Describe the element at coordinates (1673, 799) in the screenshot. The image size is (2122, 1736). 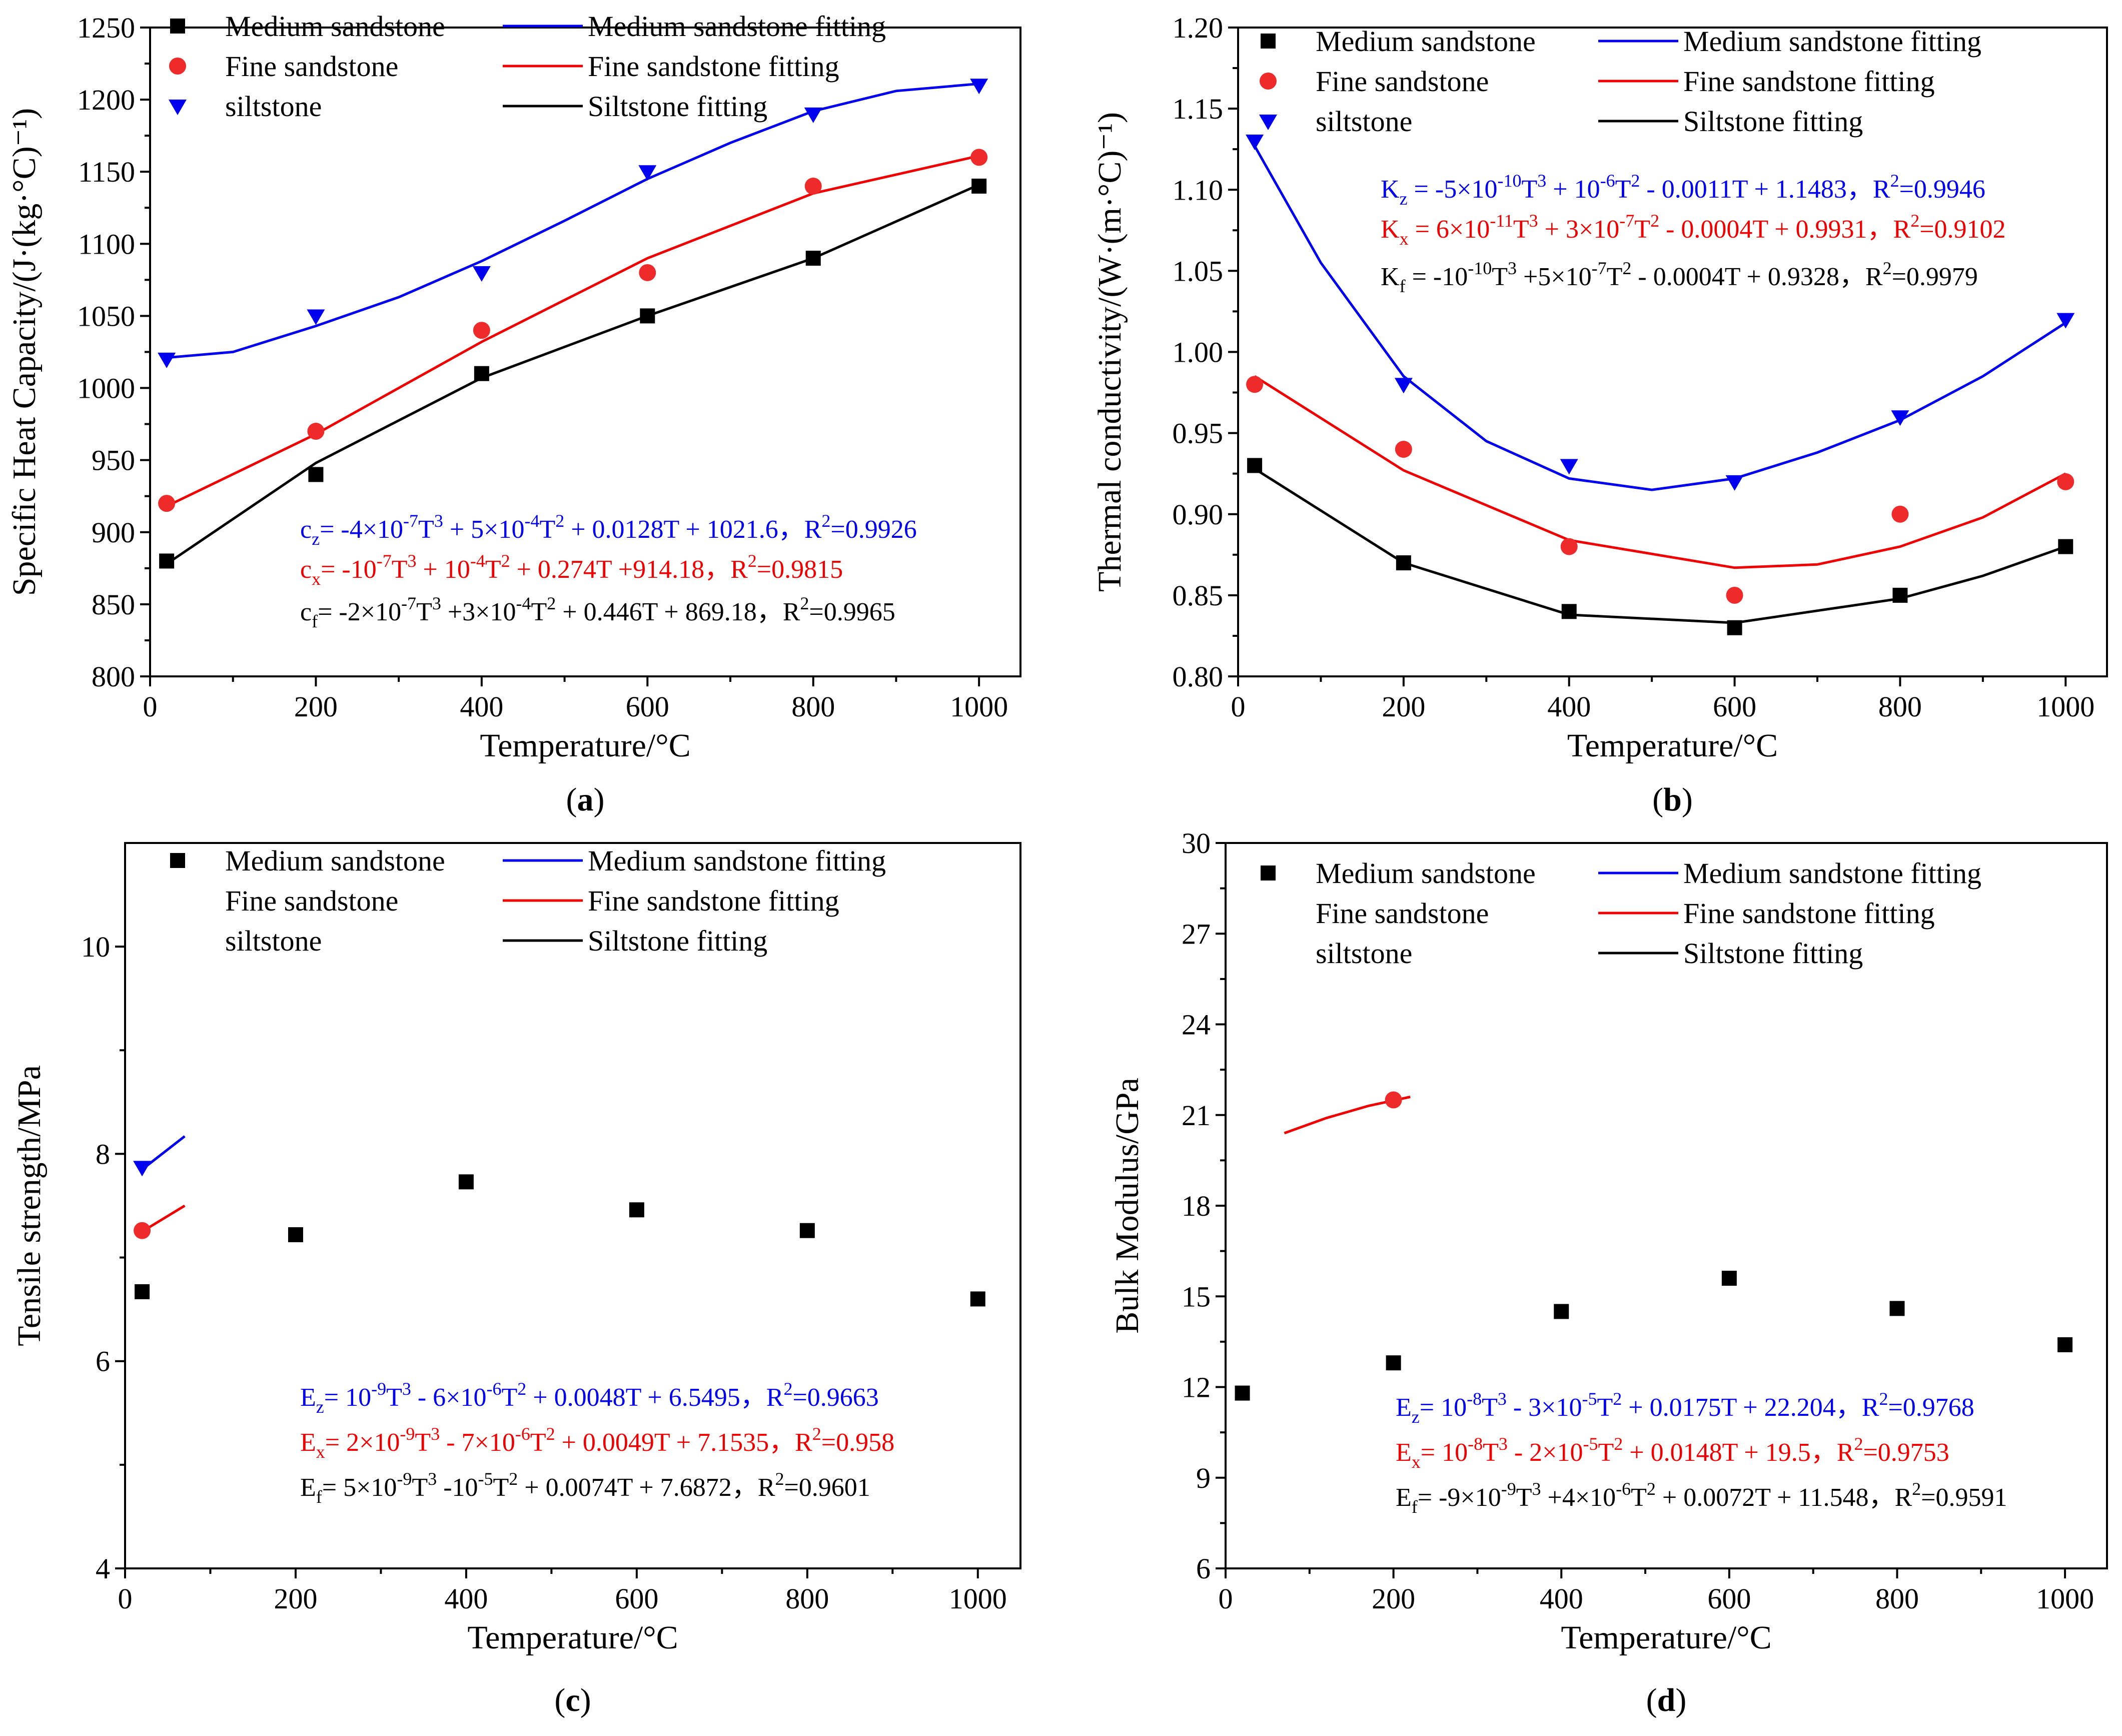
I see `panel-caption: (b)` at that location.